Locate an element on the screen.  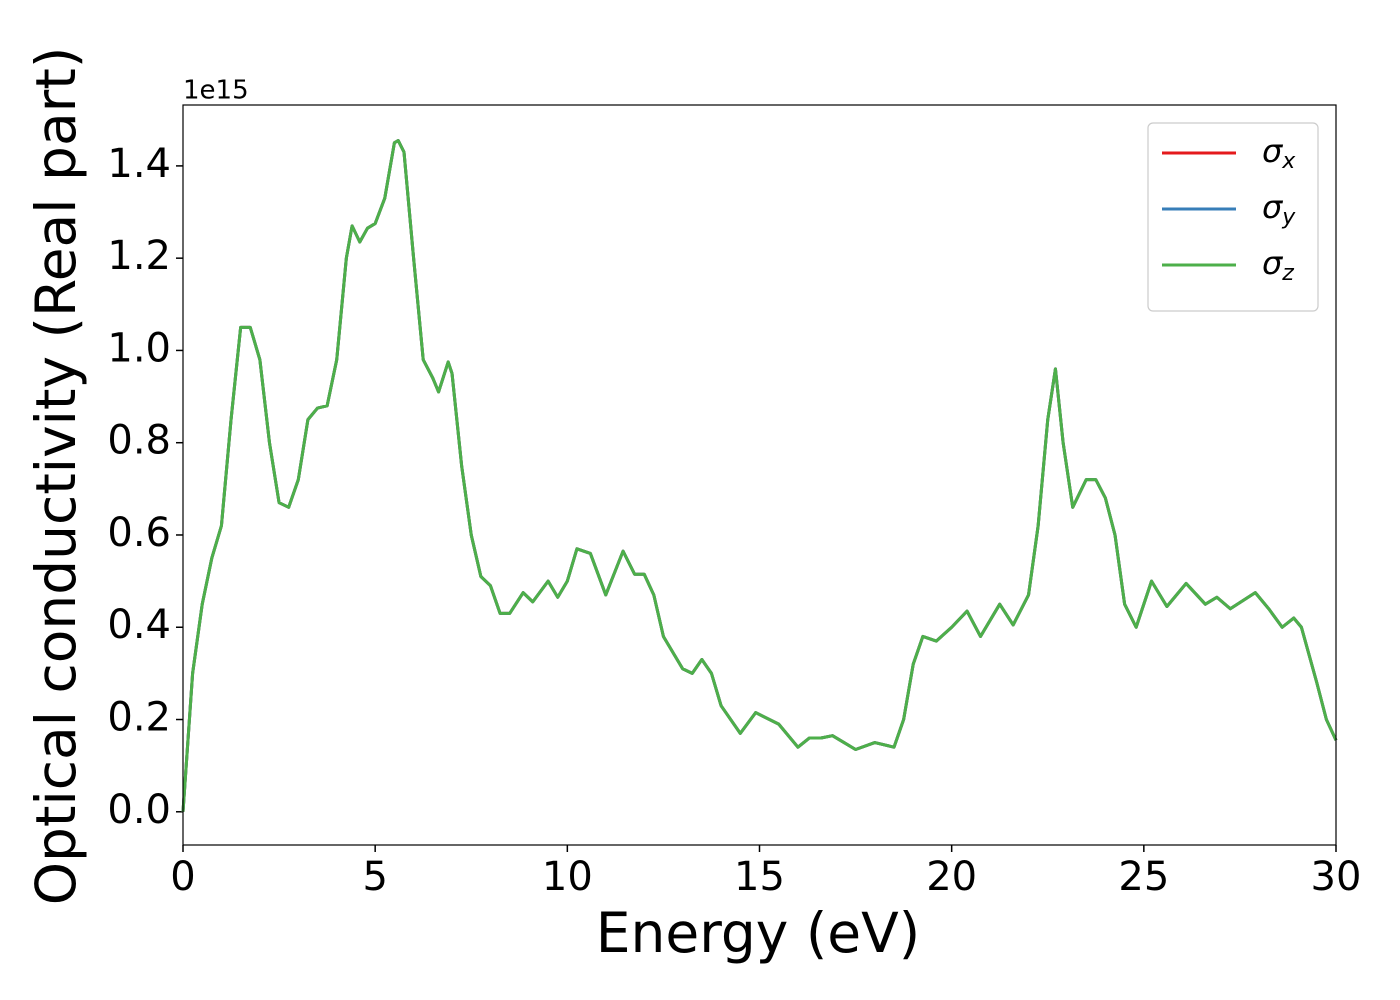
x-tick-label: 25 is located at coordinates (1143, 877).